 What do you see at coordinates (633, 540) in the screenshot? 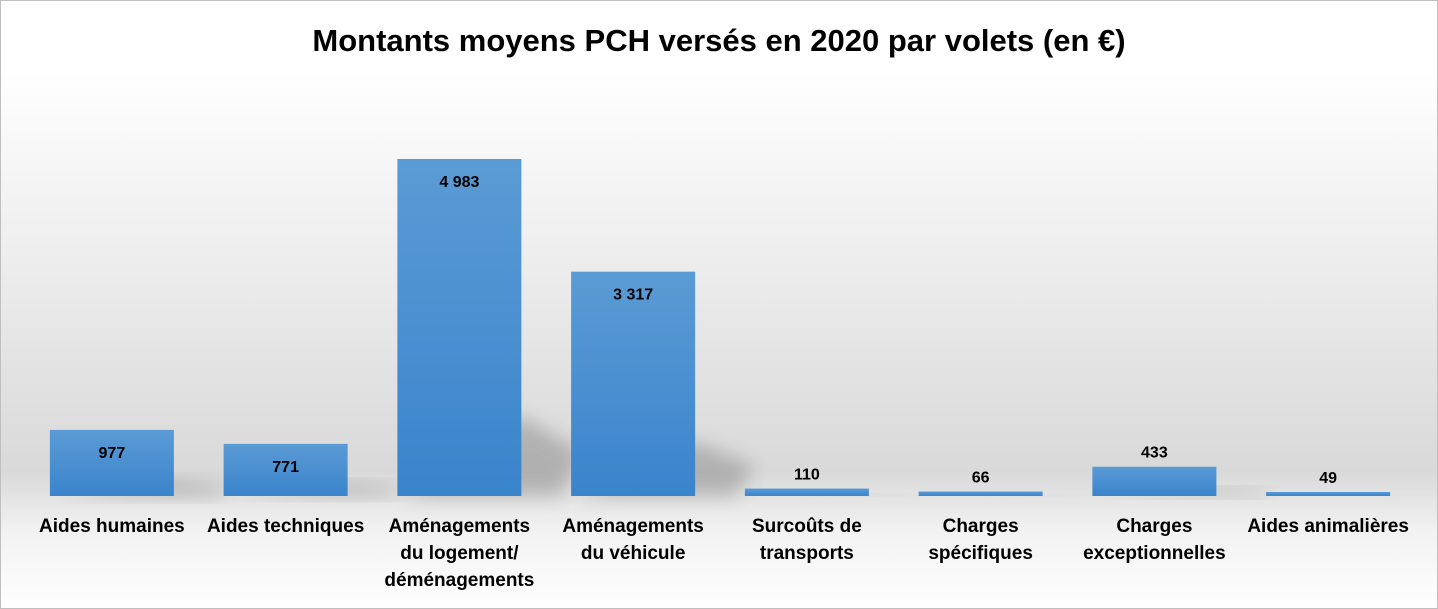
I see `category-label: Aménagements du véhicule` at bounding box center [633, 540].